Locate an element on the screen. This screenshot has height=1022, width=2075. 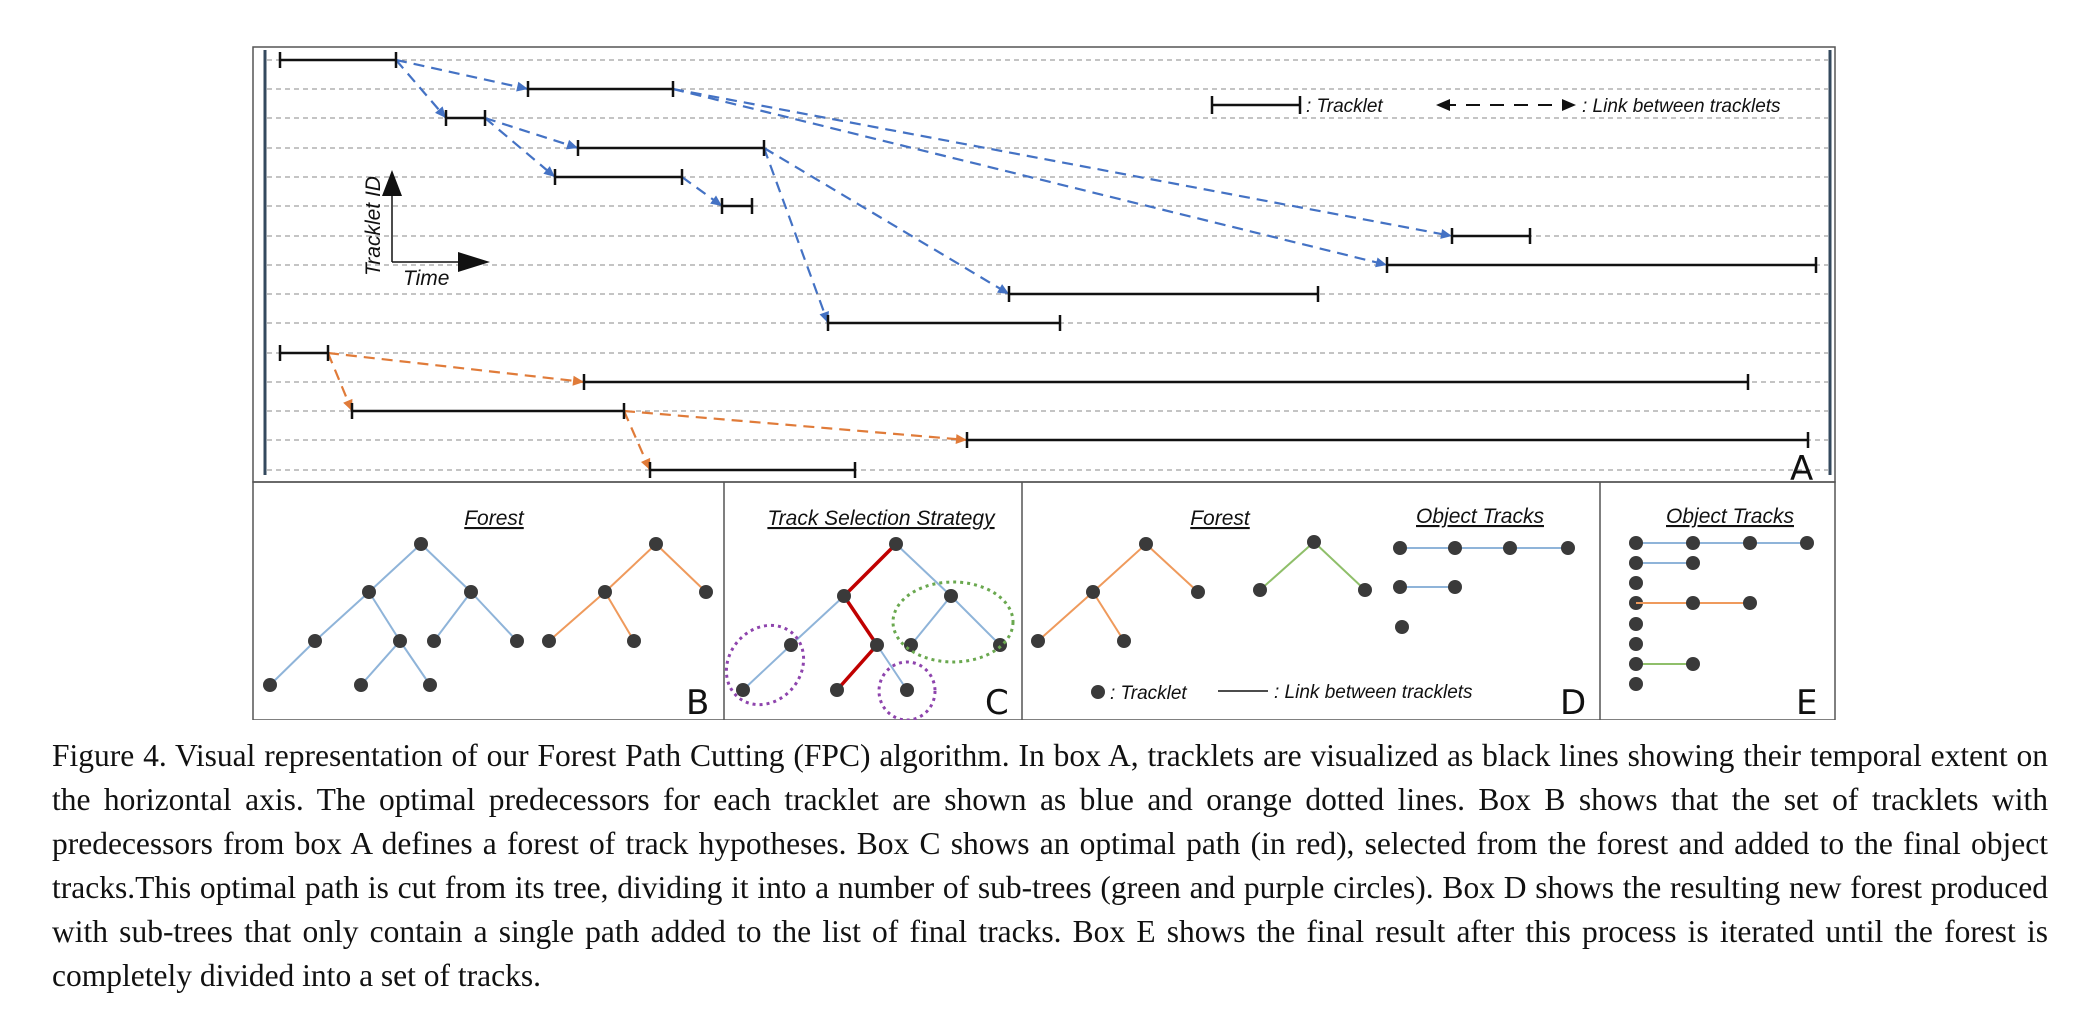
panel-a-letter: A is located at coordinates (1801, 469).